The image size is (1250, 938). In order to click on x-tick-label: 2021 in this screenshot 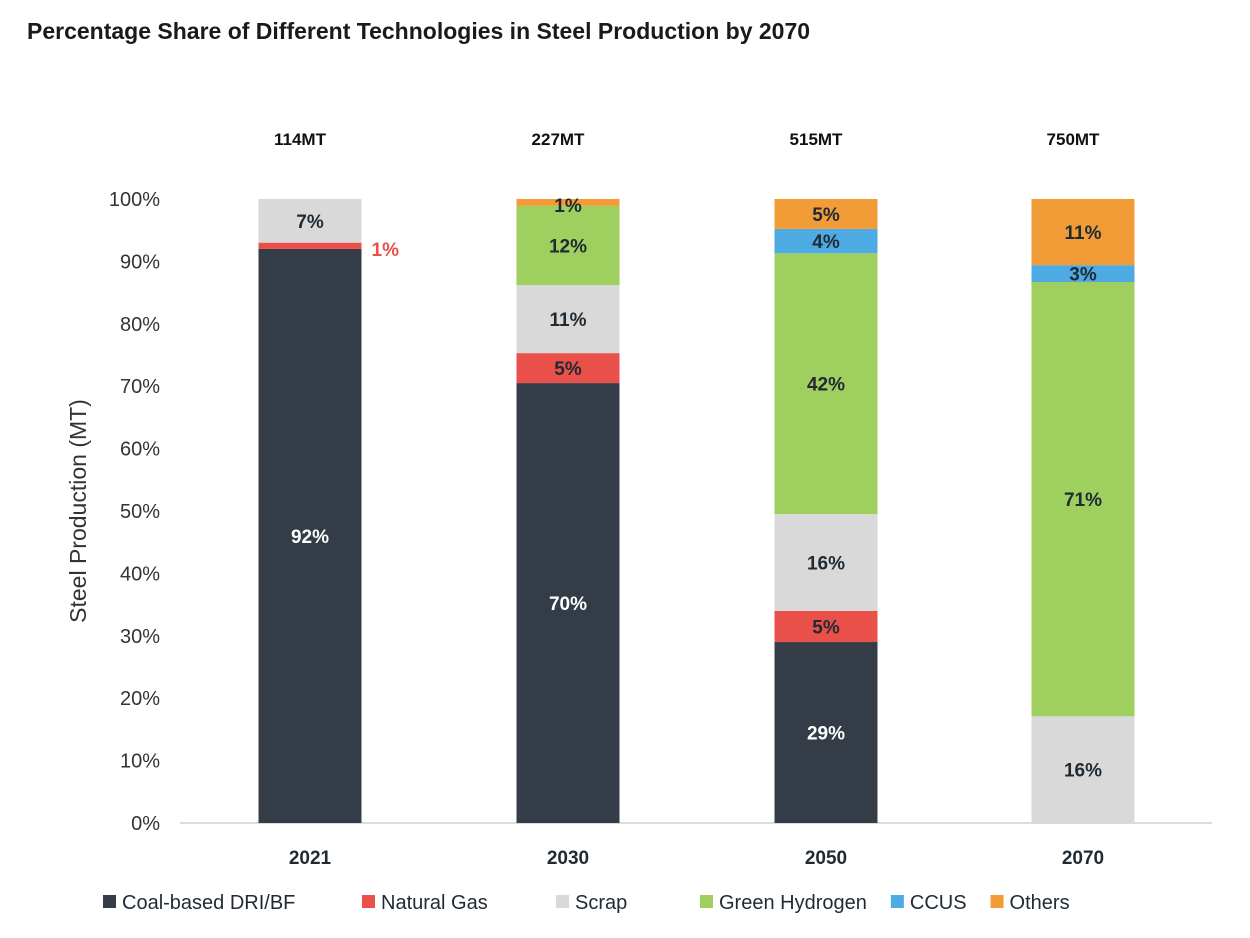, I will do `click(310, 858)`.